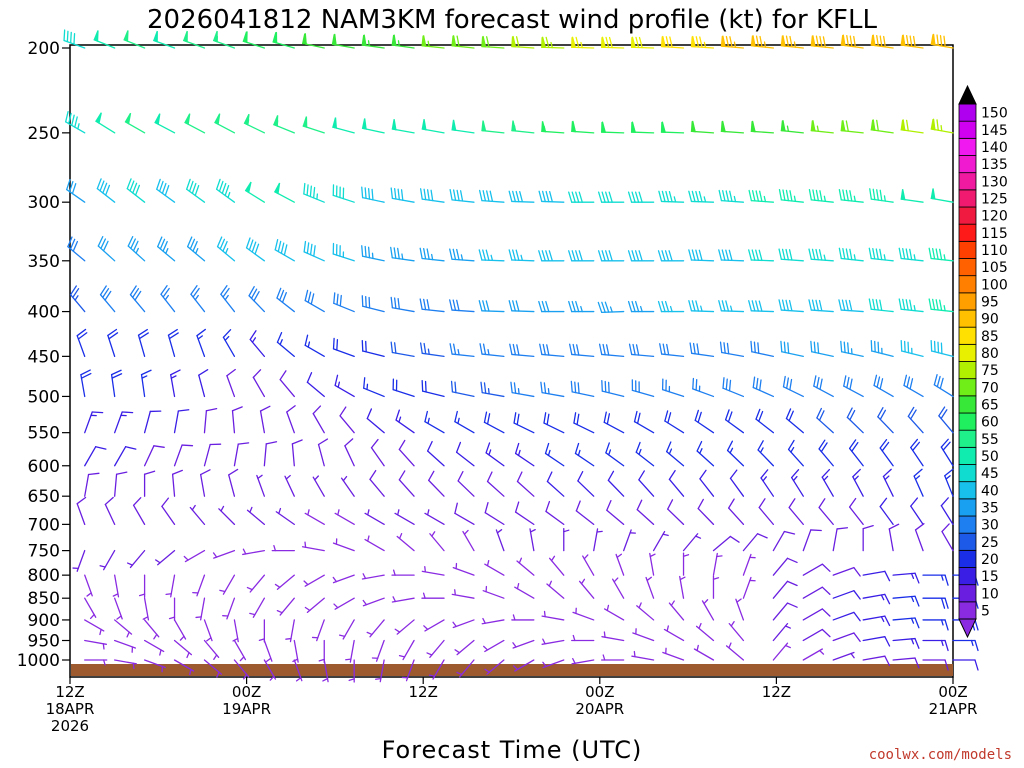  I want to click on colorbar-label: 75, so click(990, 371).